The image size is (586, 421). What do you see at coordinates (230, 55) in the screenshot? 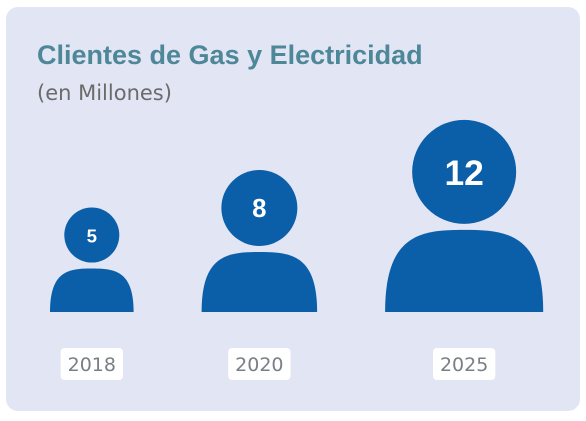
I see `chart-title: Clientes de Gas y Electricidad` at bounding box center [230, 55].